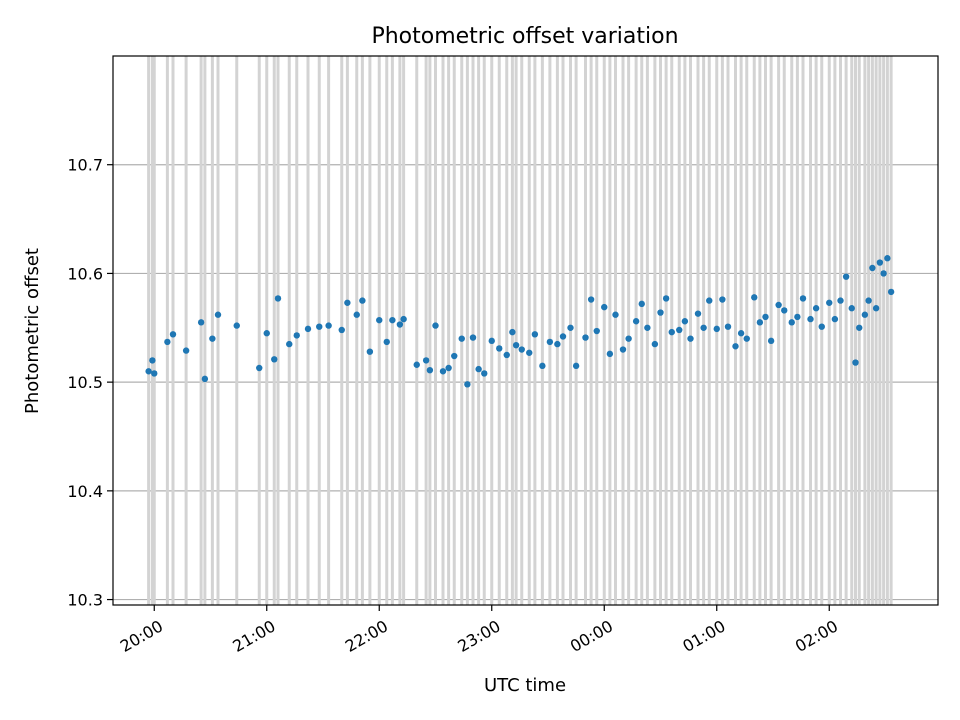 This screenshot has width=960, height=720. Describe the element at coordinates (32, 331) in the screenshot. I see `y-axis-label: Photometric offset` at that location.